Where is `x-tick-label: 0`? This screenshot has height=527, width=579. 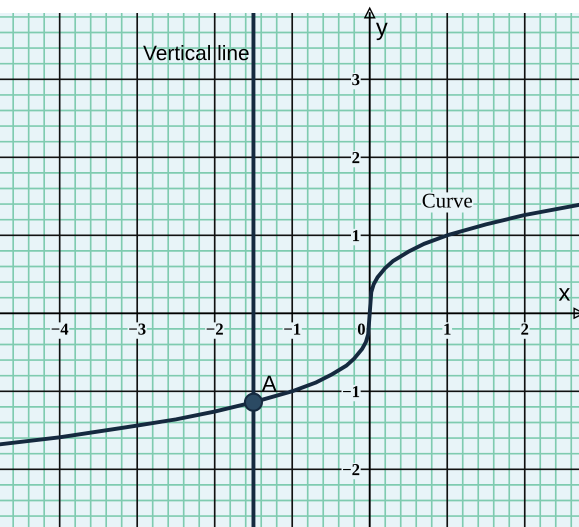 x-tick-label: 0 is located at coordinates (361, 329).